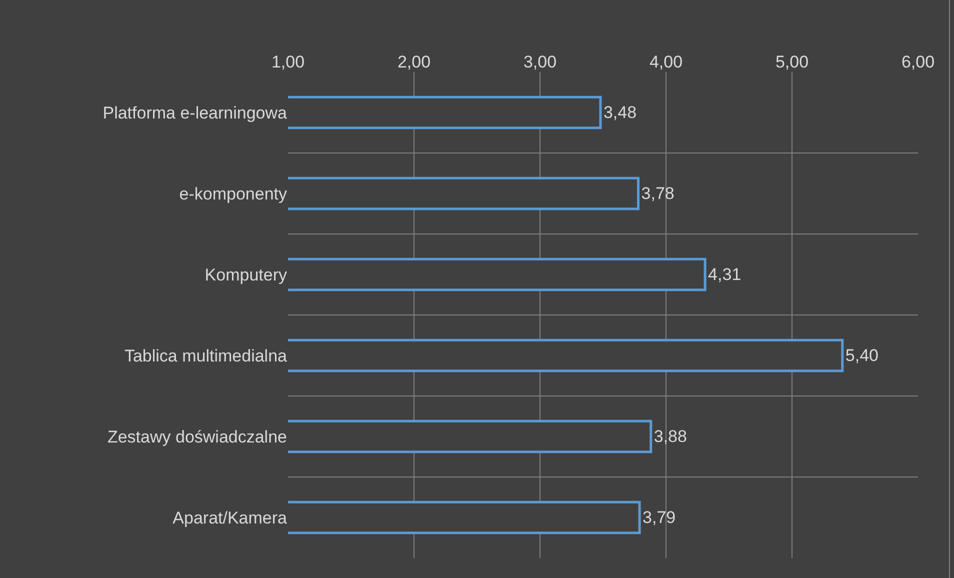 This screenshot has height=578, width=954. I want to click on y-tick-label: Zestawy doświadczalne, so click(197, 436).